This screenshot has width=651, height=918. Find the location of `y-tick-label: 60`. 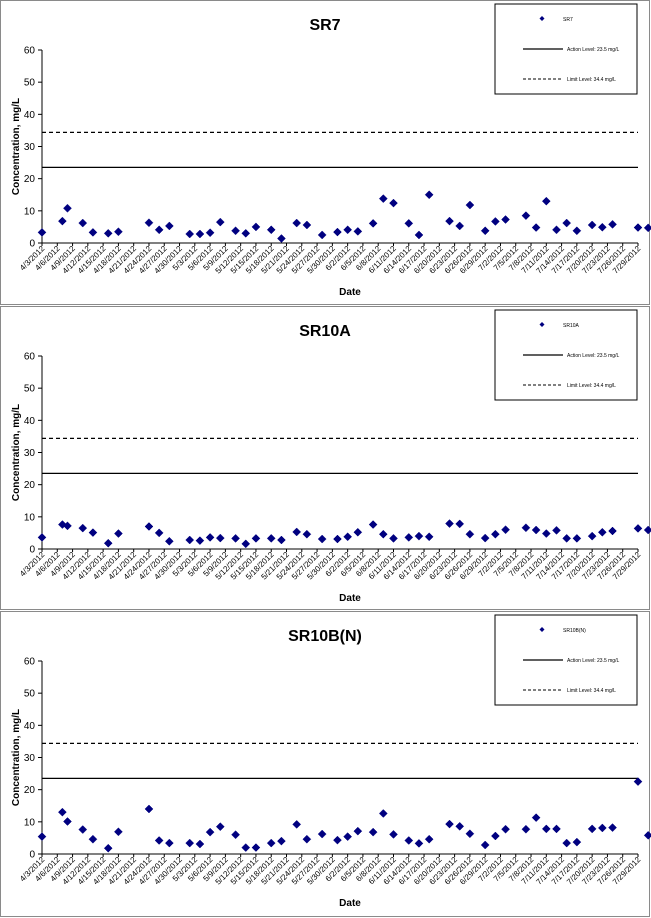

y-tick-label: 60 is located at coordinates (30, 662).